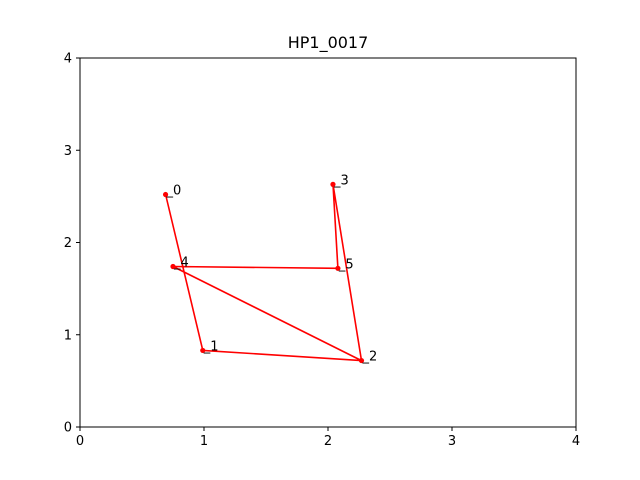 This screenshot has height=480, width=640. I want to click on x-tick-label: 3, so click(452, 441).